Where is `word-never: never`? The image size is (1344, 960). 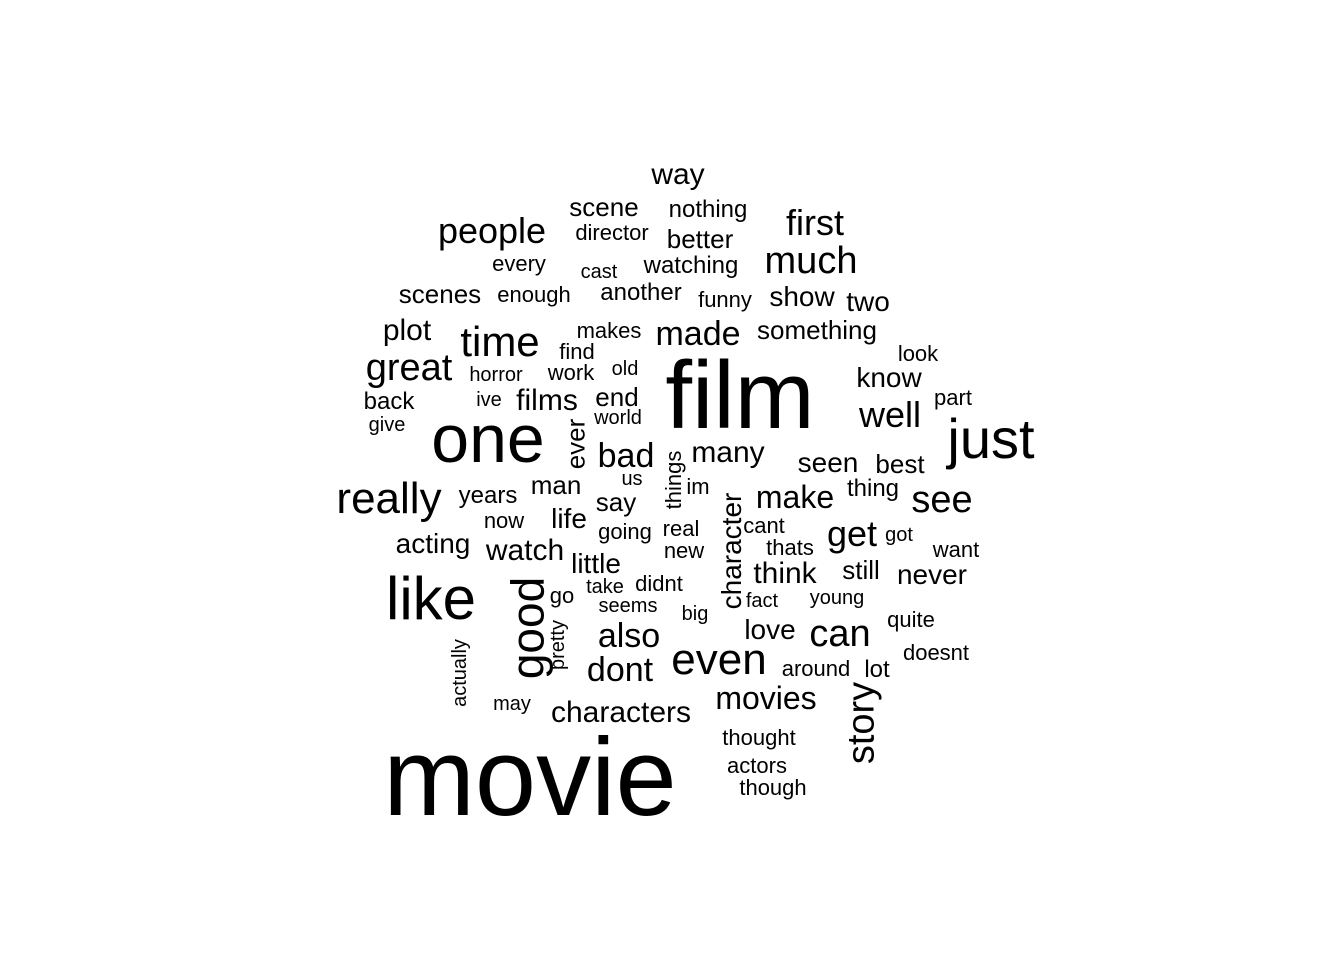 word-never: never is located at coordinates (932, 574).